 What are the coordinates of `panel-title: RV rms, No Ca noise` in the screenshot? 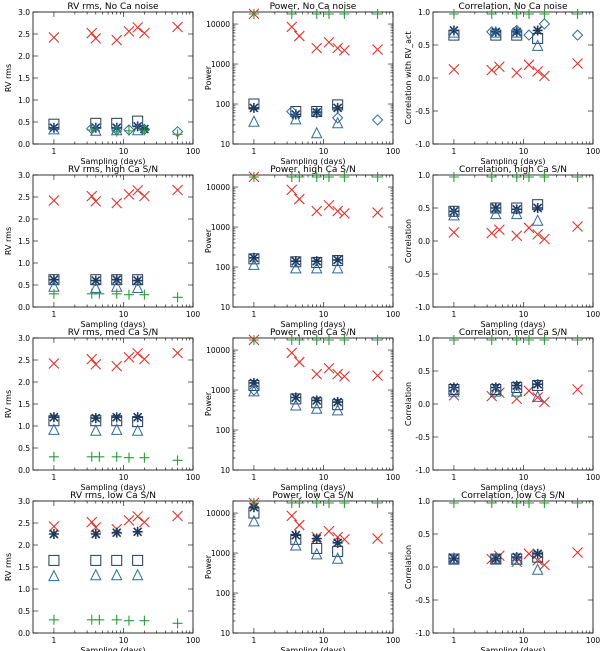 It's located at (113, 7).